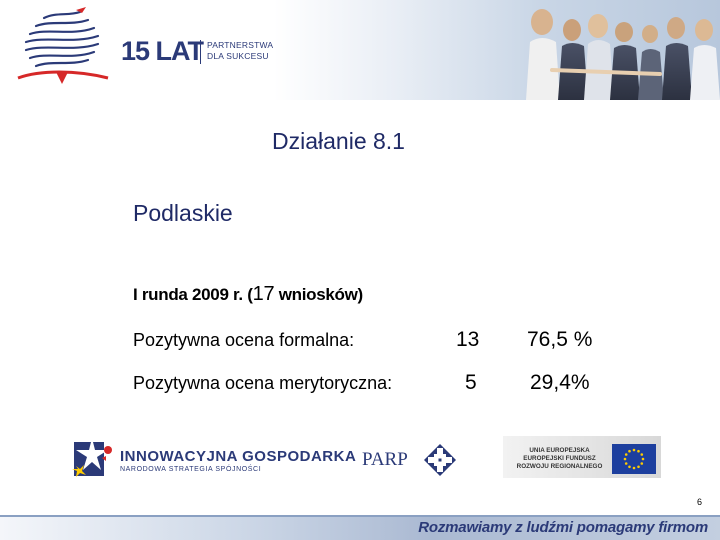 Image resolution: width=720 pixels, height=540 pixels. I want to click on logo-tagline-line2: DLA SUKCESU, so click(238, 56).